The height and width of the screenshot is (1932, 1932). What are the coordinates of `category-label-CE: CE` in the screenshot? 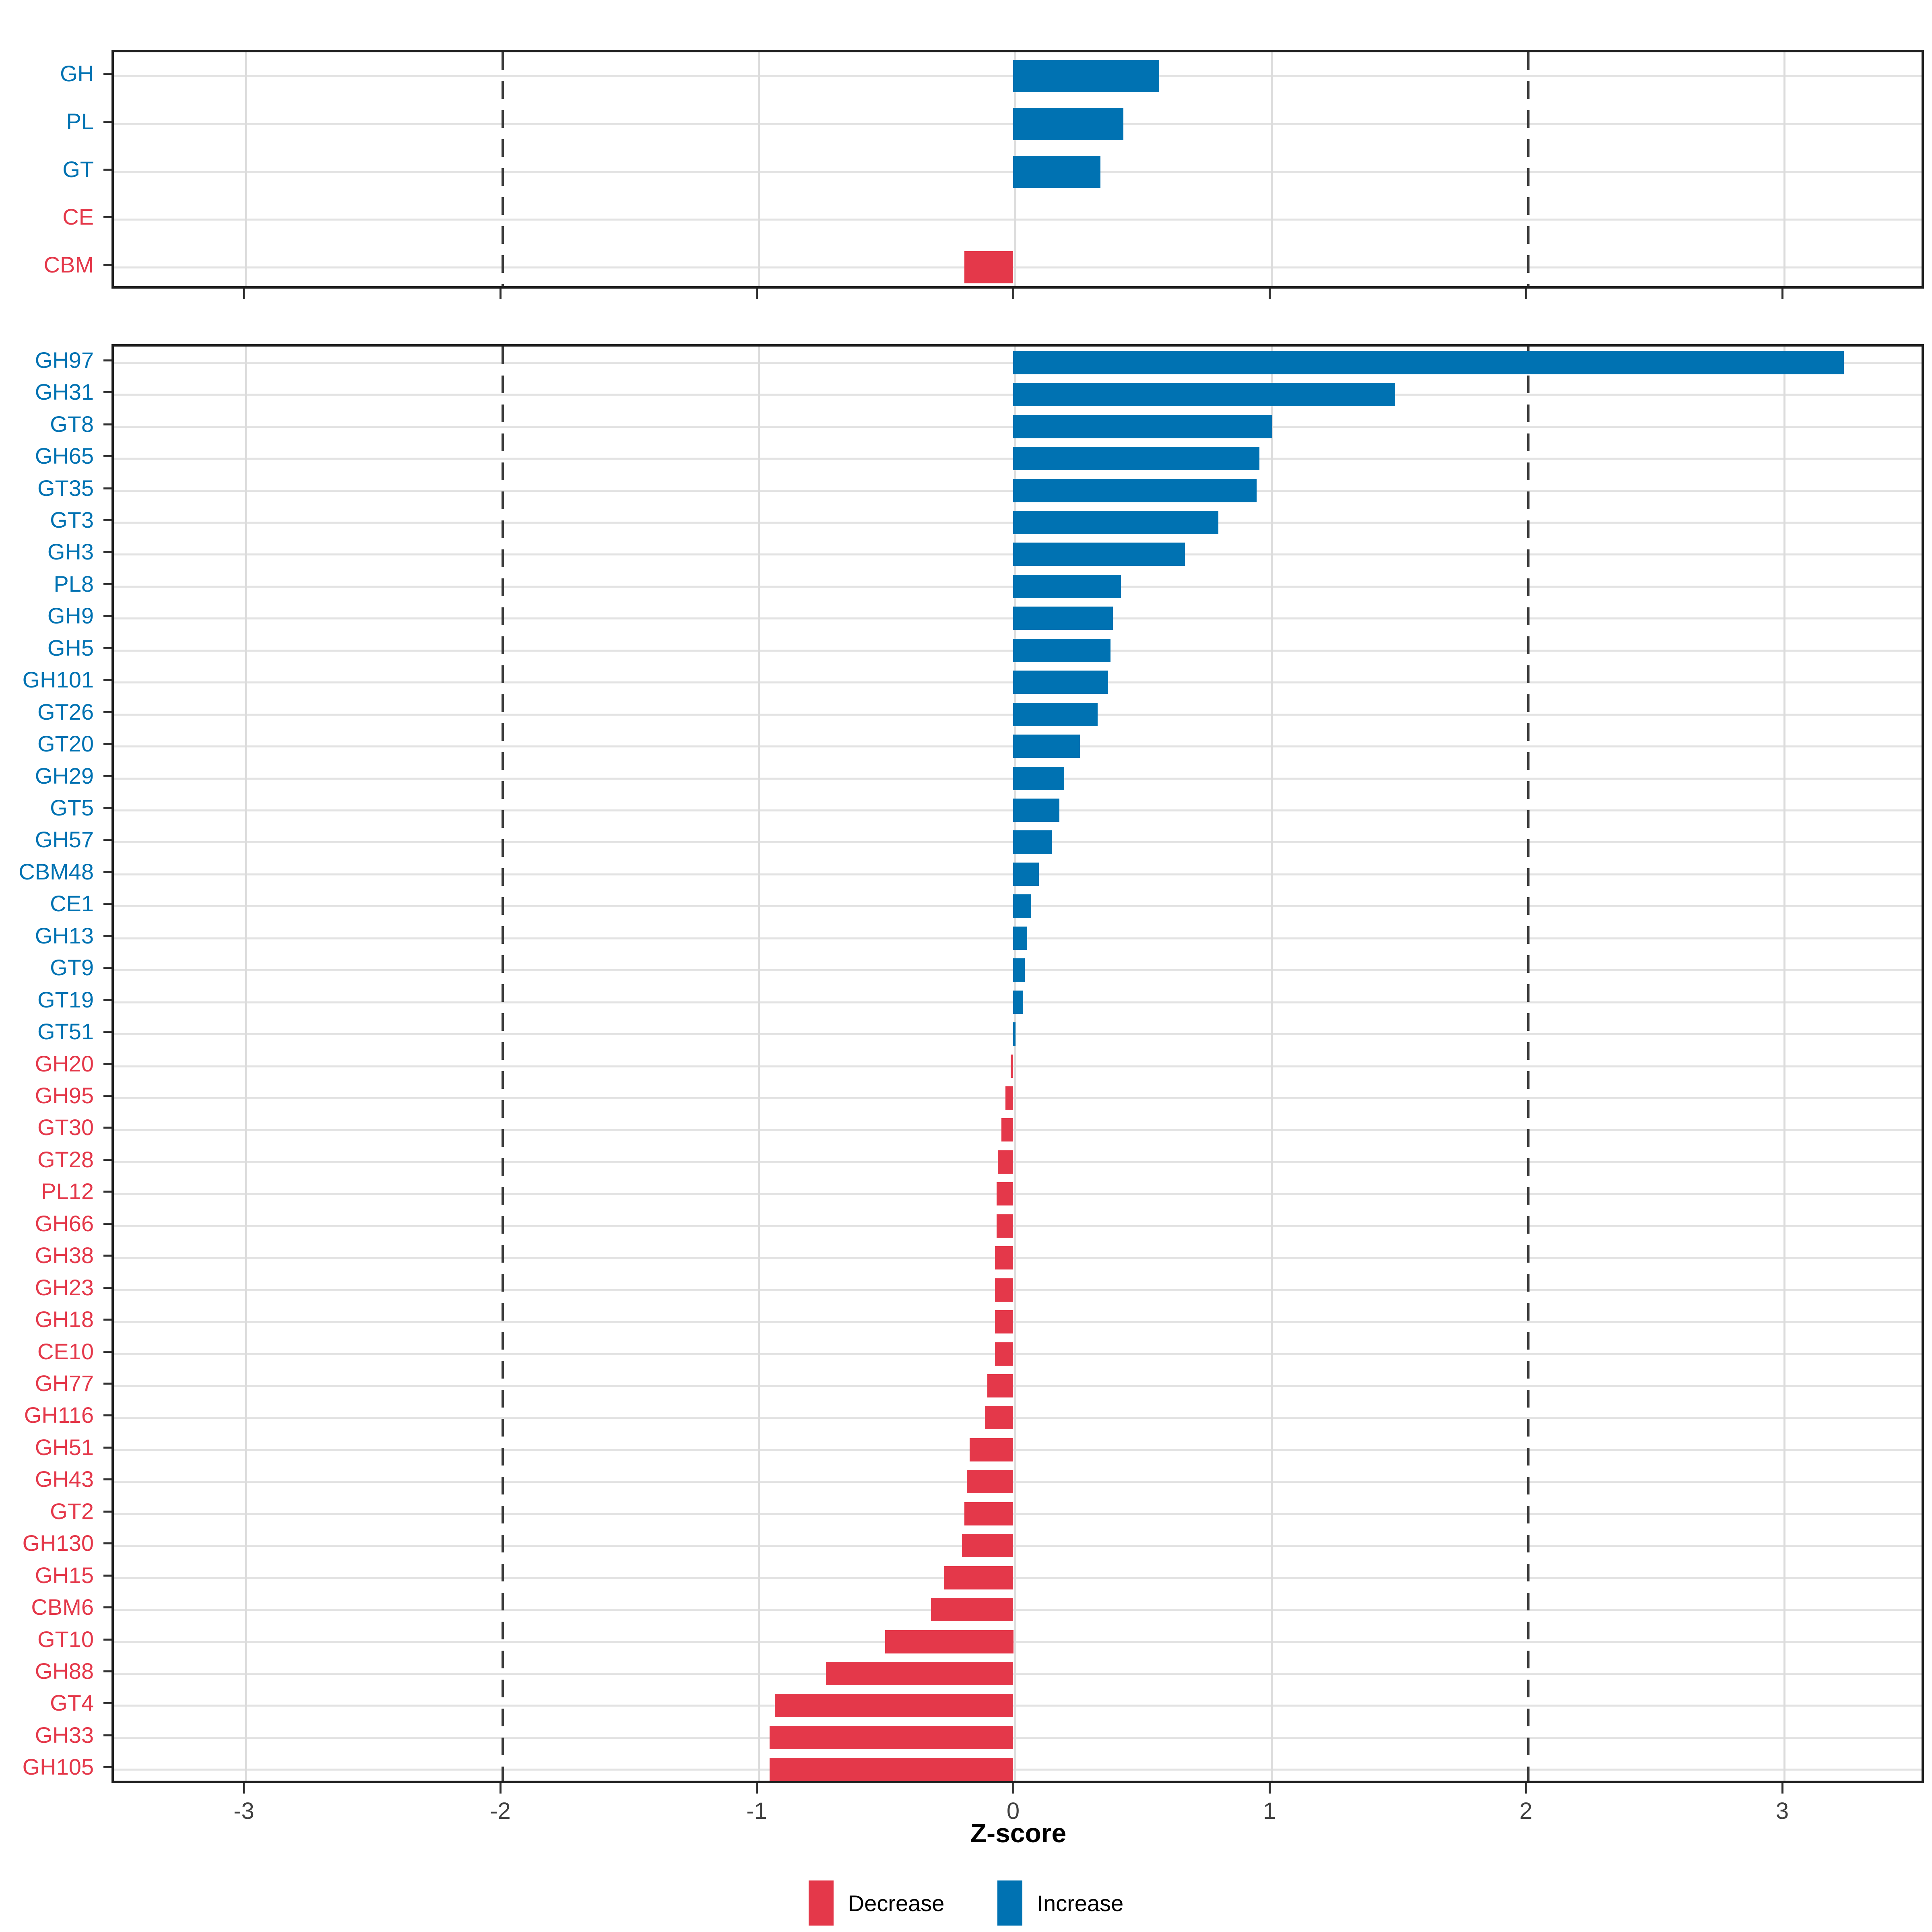 It's located at (78, 216).